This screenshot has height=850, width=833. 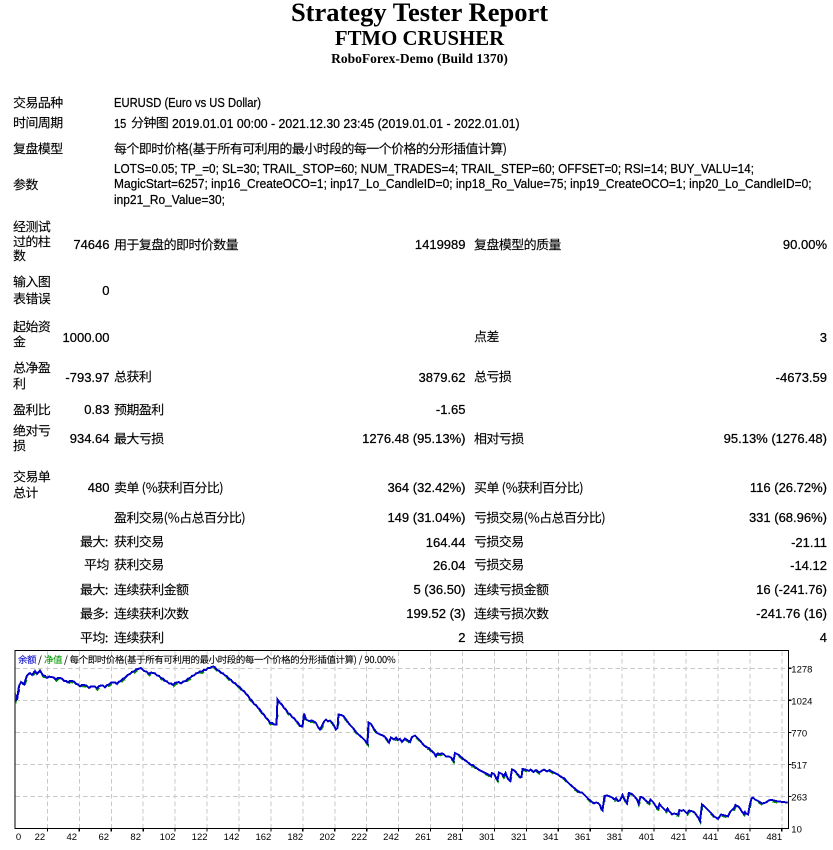 What do you see at coordinates (18, 837) in the screenshot?
I see `svg-text: 0` at bounding box center [18, 837].